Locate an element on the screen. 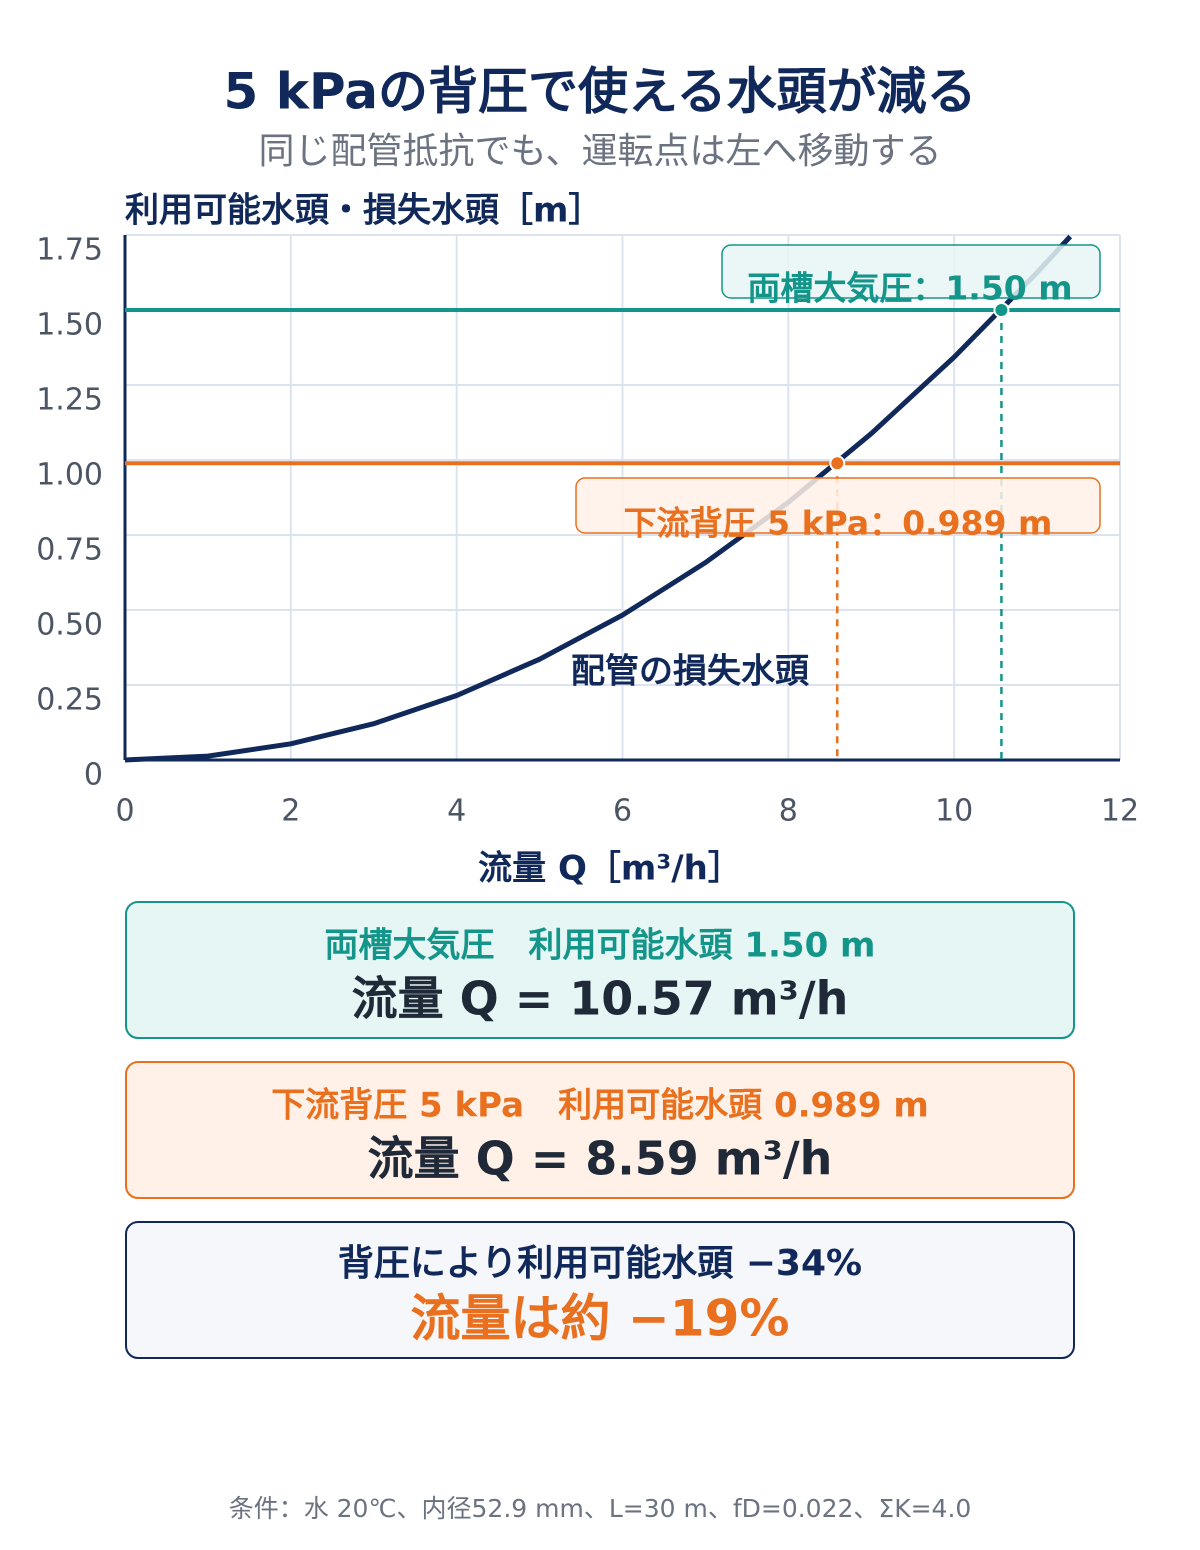 This screenshot has width=1200, height=1550. curve-label: 配管の損失水頭 is located at coordinates (690, 672).